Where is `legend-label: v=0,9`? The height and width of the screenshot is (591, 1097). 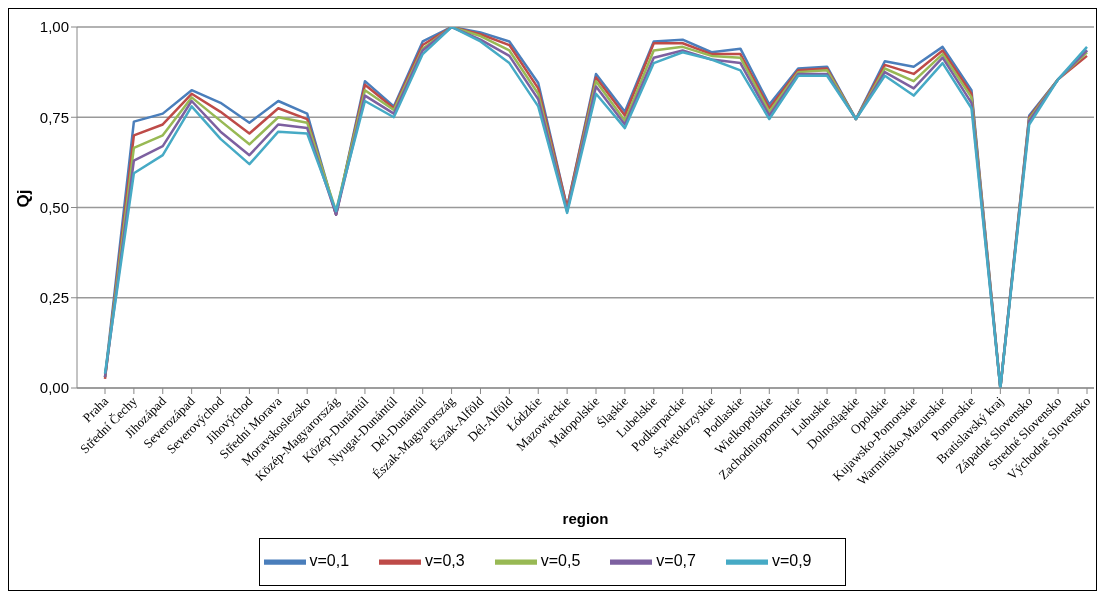 legend-label: v=0,9 is located at coordinates (791, 561).